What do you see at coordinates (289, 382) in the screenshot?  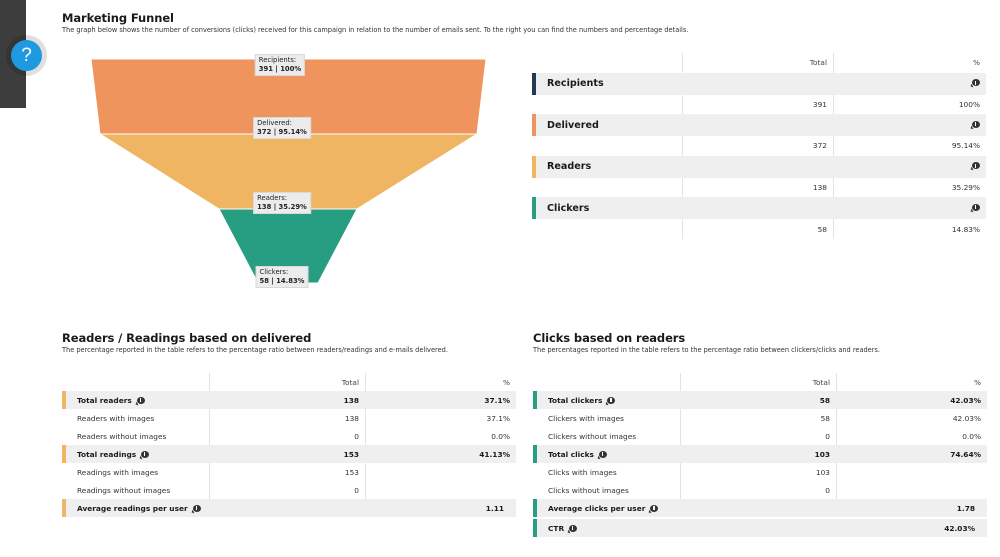 I see `readers-table-header: Total %` at bounding box center [289, 382].